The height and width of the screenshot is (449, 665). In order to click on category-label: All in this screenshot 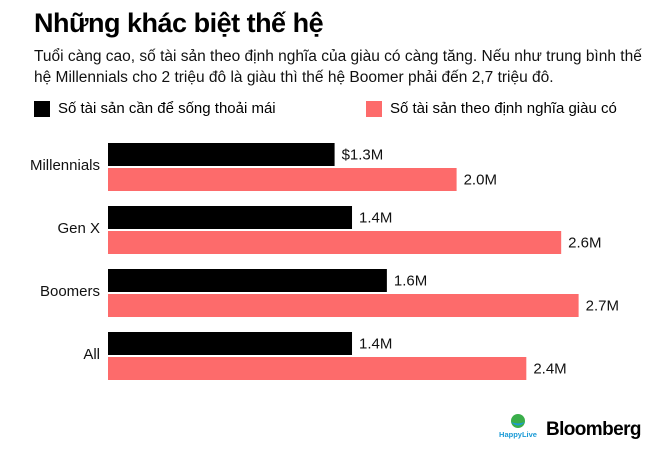, I will do `click(91, 354)`.